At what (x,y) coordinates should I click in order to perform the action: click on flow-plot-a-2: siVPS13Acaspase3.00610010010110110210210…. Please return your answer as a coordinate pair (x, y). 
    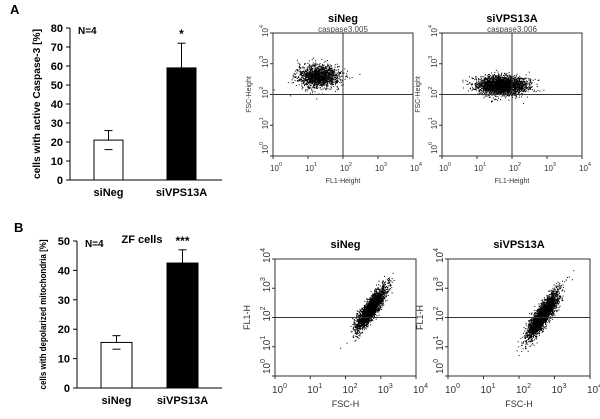
    Looking at the image, I should click on (503, 99).